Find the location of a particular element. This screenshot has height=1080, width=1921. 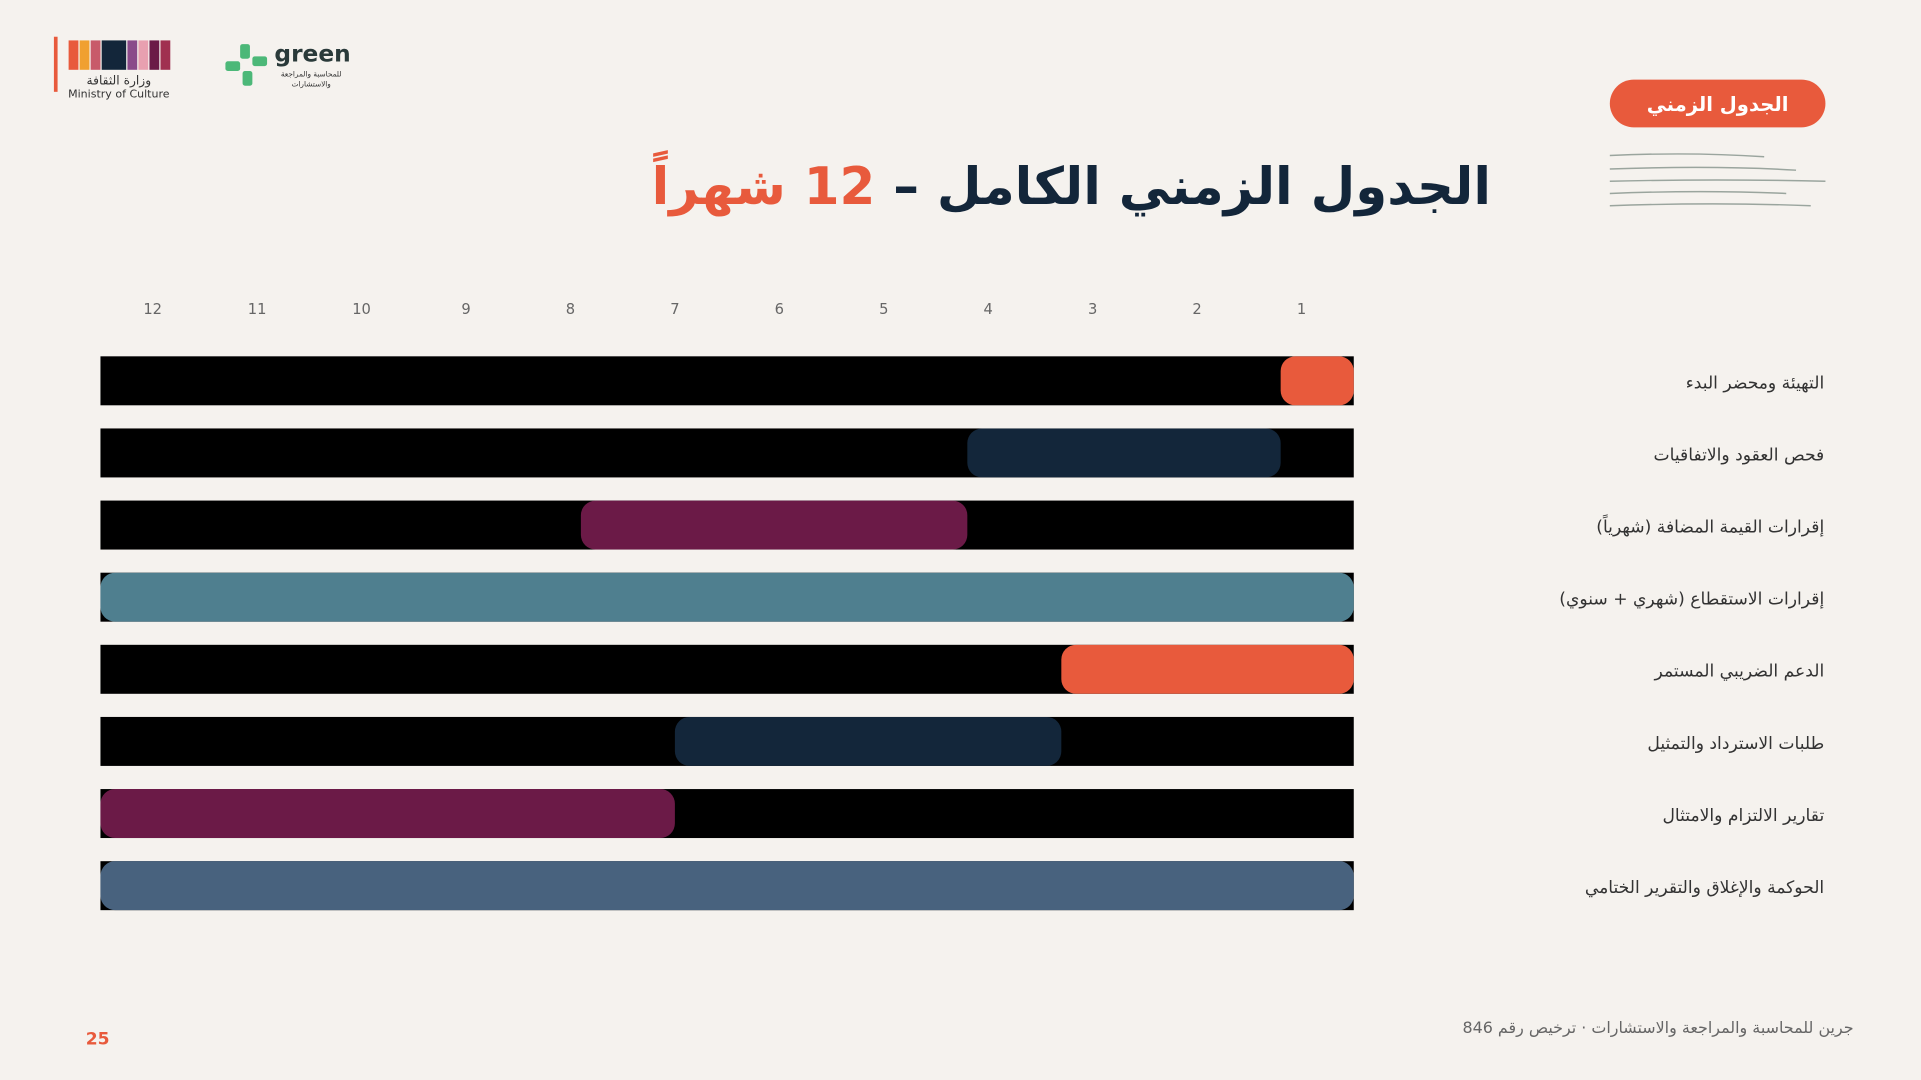

logo-bar is located at coordinates (55, 64).